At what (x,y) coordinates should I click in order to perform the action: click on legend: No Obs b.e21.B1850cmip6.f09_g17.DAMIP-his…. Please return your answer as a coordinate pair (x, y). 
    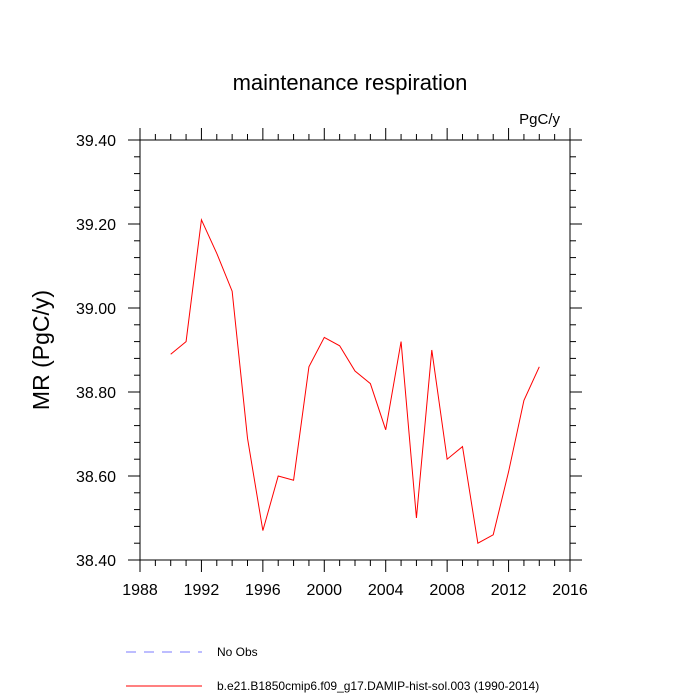
    Looking at the image, I should click on (332, 669).